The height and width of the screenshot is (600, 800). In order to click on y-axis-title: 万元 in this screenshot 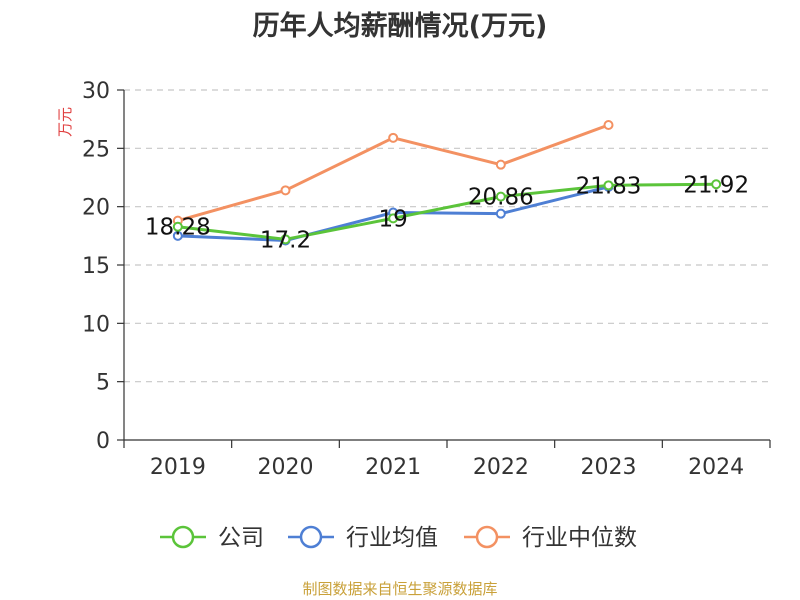, I will do `click(65, 122)`.